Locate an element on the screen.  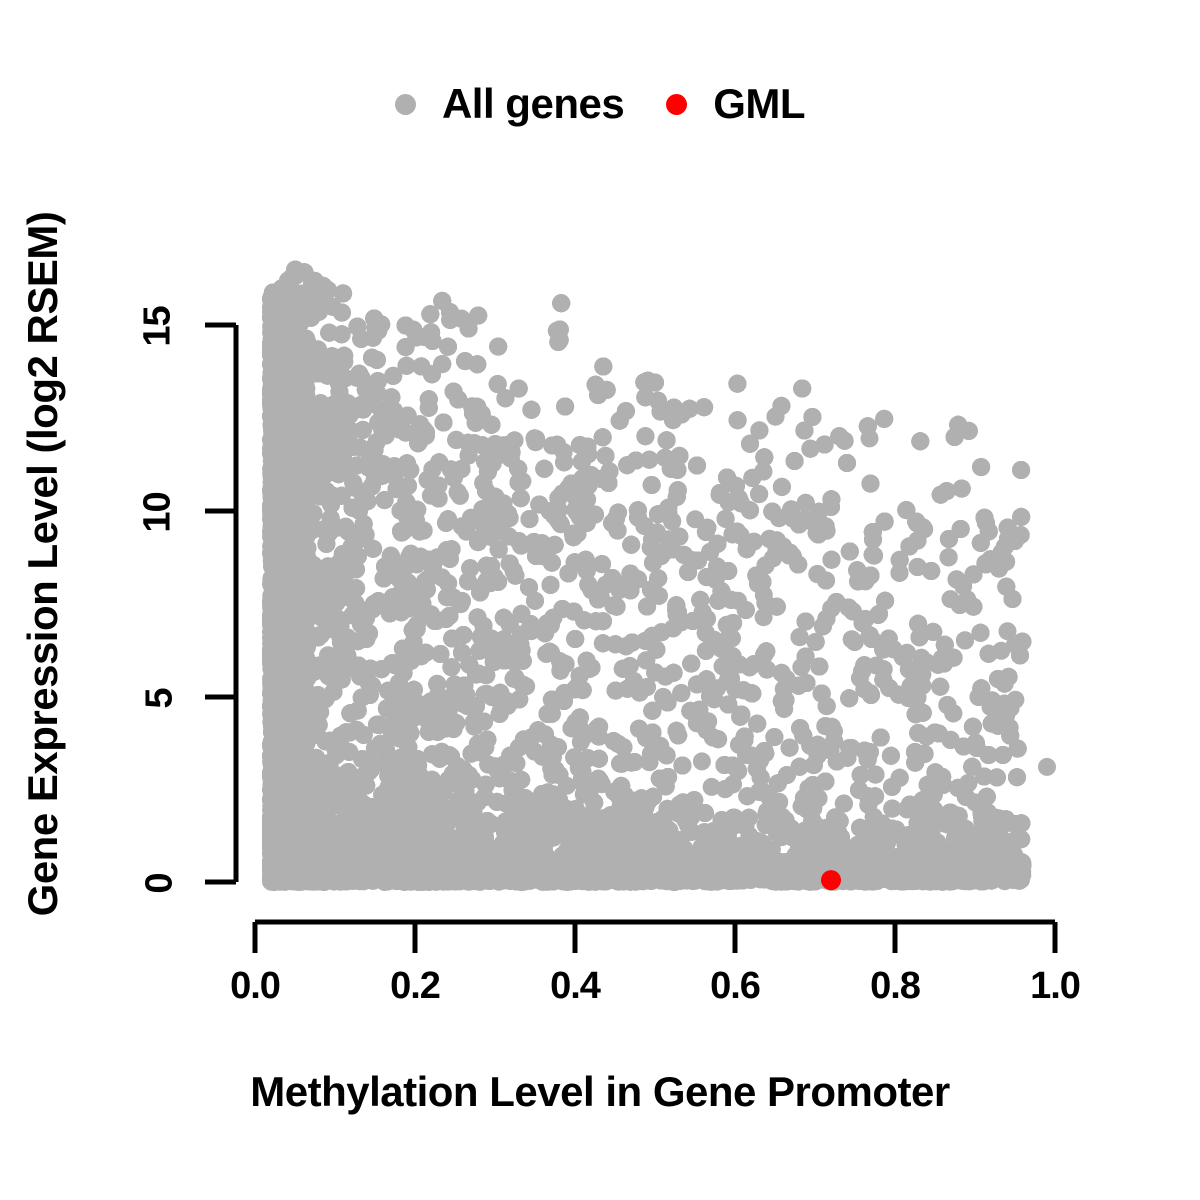
legend-label-gml: GML is located at coordinates (759, 104).